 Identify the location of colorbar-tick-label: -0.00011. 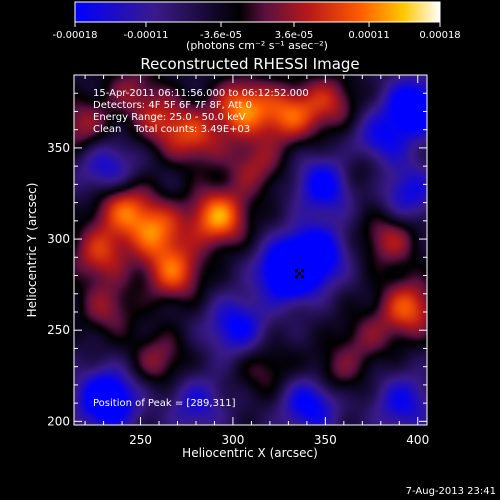
(145, 35).